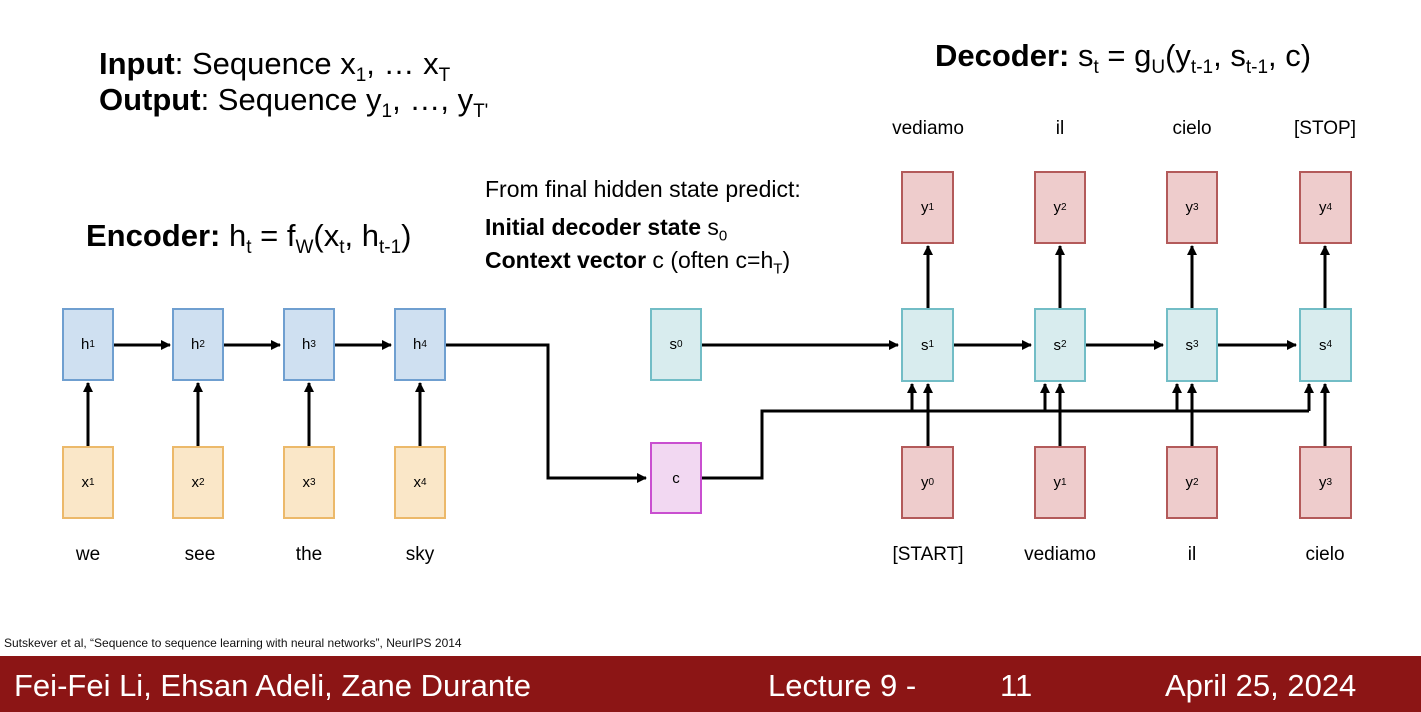 The image size is (1421, 712). I want to click on arrow-h4-c, so click(546, 413).